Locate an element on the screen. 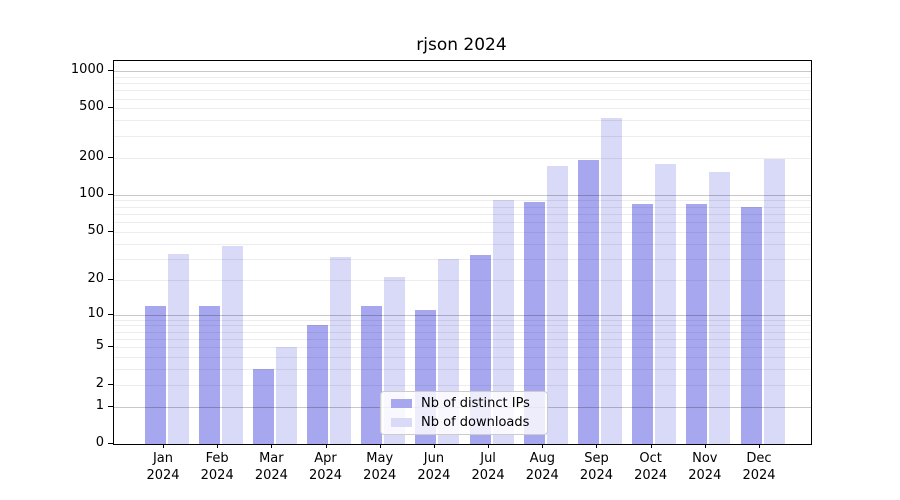 This screenshot has height=500, width=900. x-tick-label: Jan 2024 is located at coordinates (163, 467).